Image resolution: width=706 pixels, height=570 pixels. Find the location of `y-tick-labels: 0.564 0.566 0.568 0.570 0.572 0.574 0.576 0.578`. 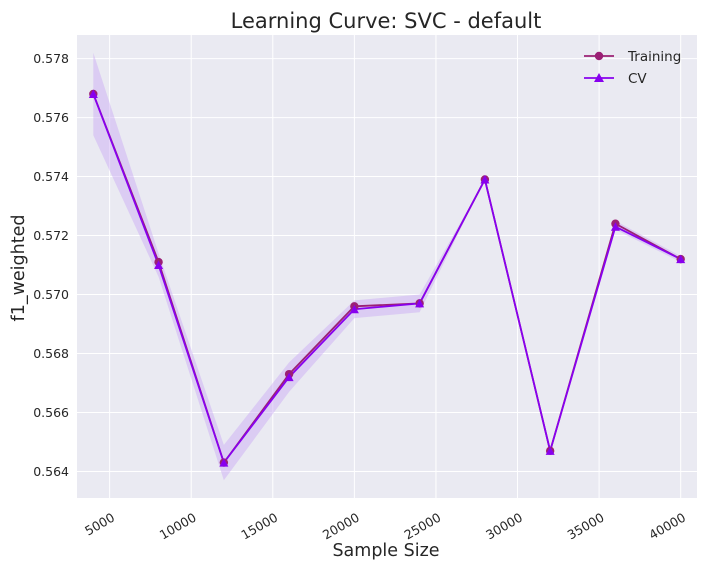

y-tick-labels: 0.564 0.566 0.568 0.570 0.572 0.574 0.576 0.578 is located at coordinates (51, 265).